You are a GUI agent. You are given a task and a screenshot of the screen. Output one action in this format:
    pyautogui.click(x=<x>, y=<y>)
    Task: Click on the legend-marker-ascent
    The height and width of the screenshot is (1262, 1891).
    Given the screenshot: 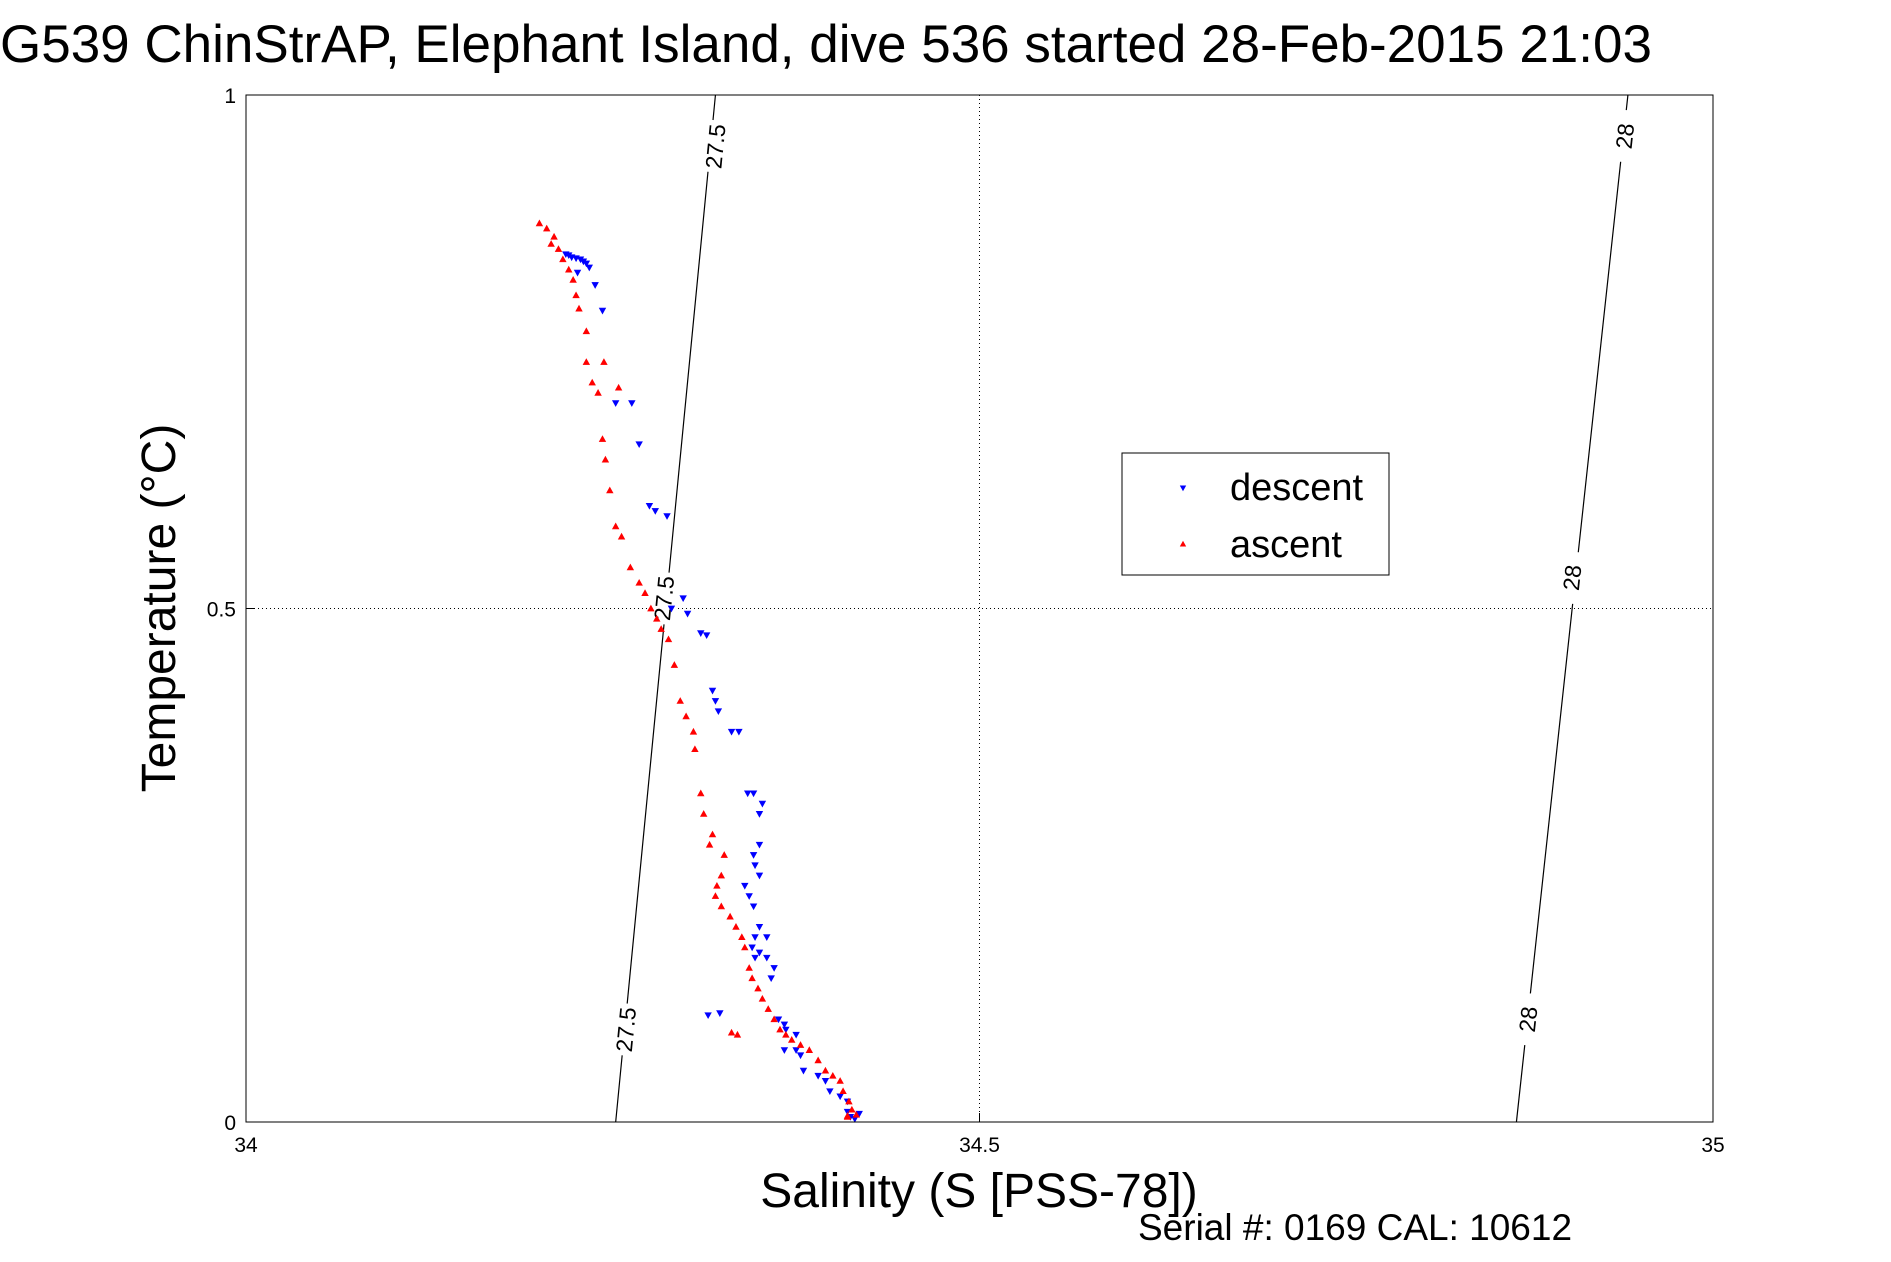 What is the action you would take?
    pyautogui.click(x=1183, y=543)
    